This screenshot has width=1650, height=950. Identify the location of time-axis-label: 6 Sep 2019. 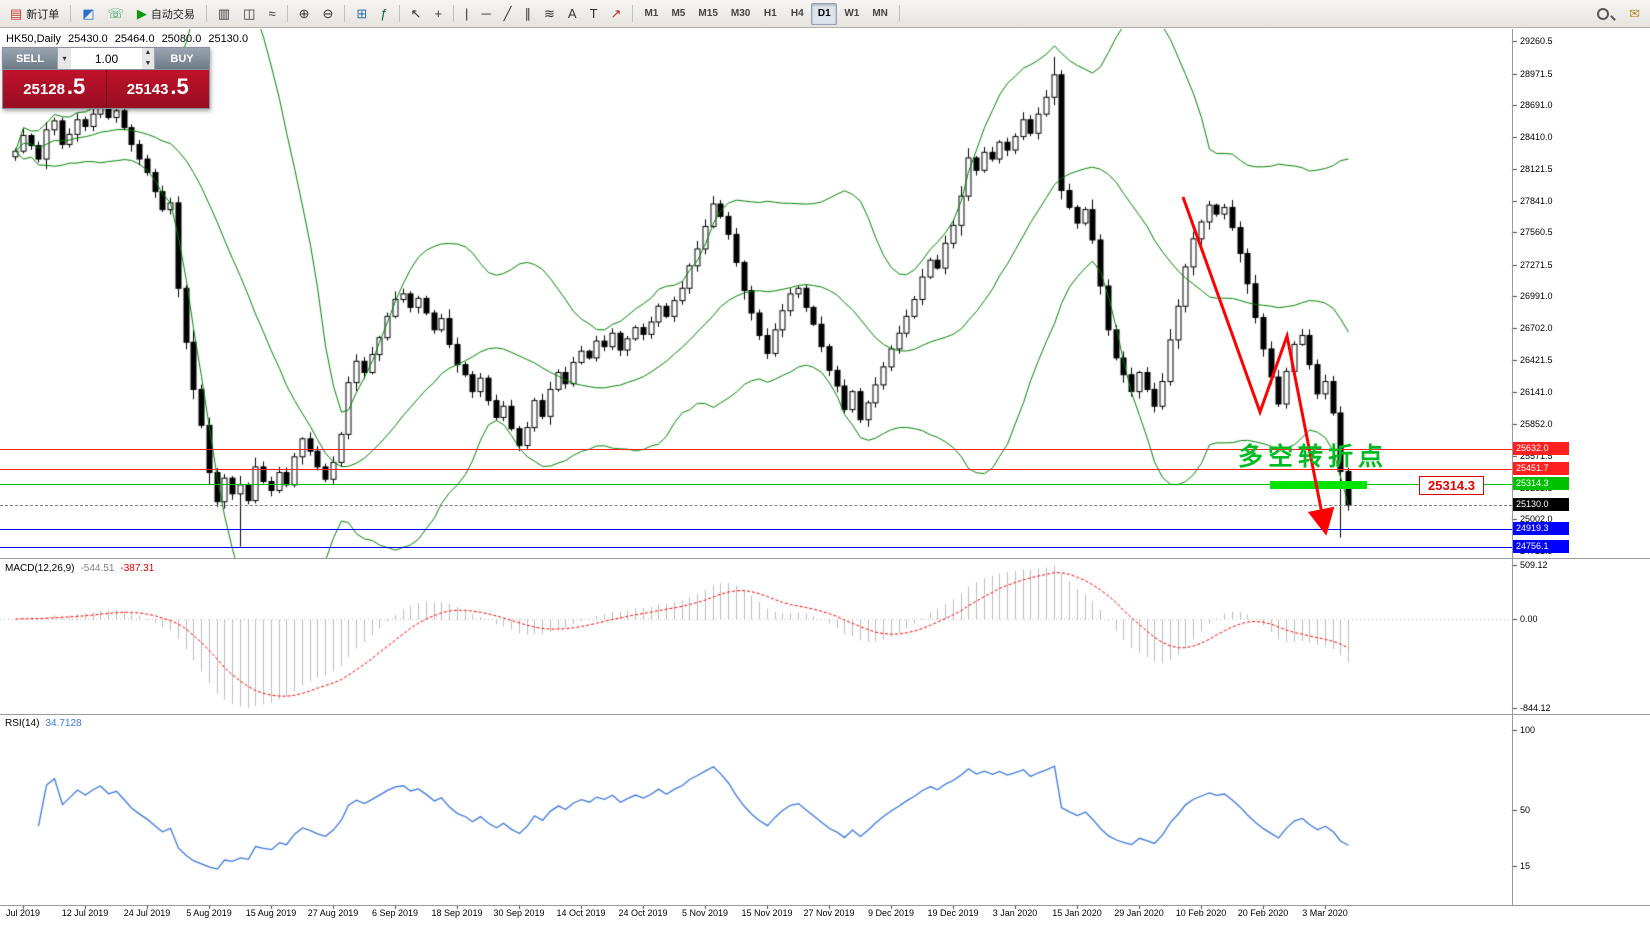
(395, 913).